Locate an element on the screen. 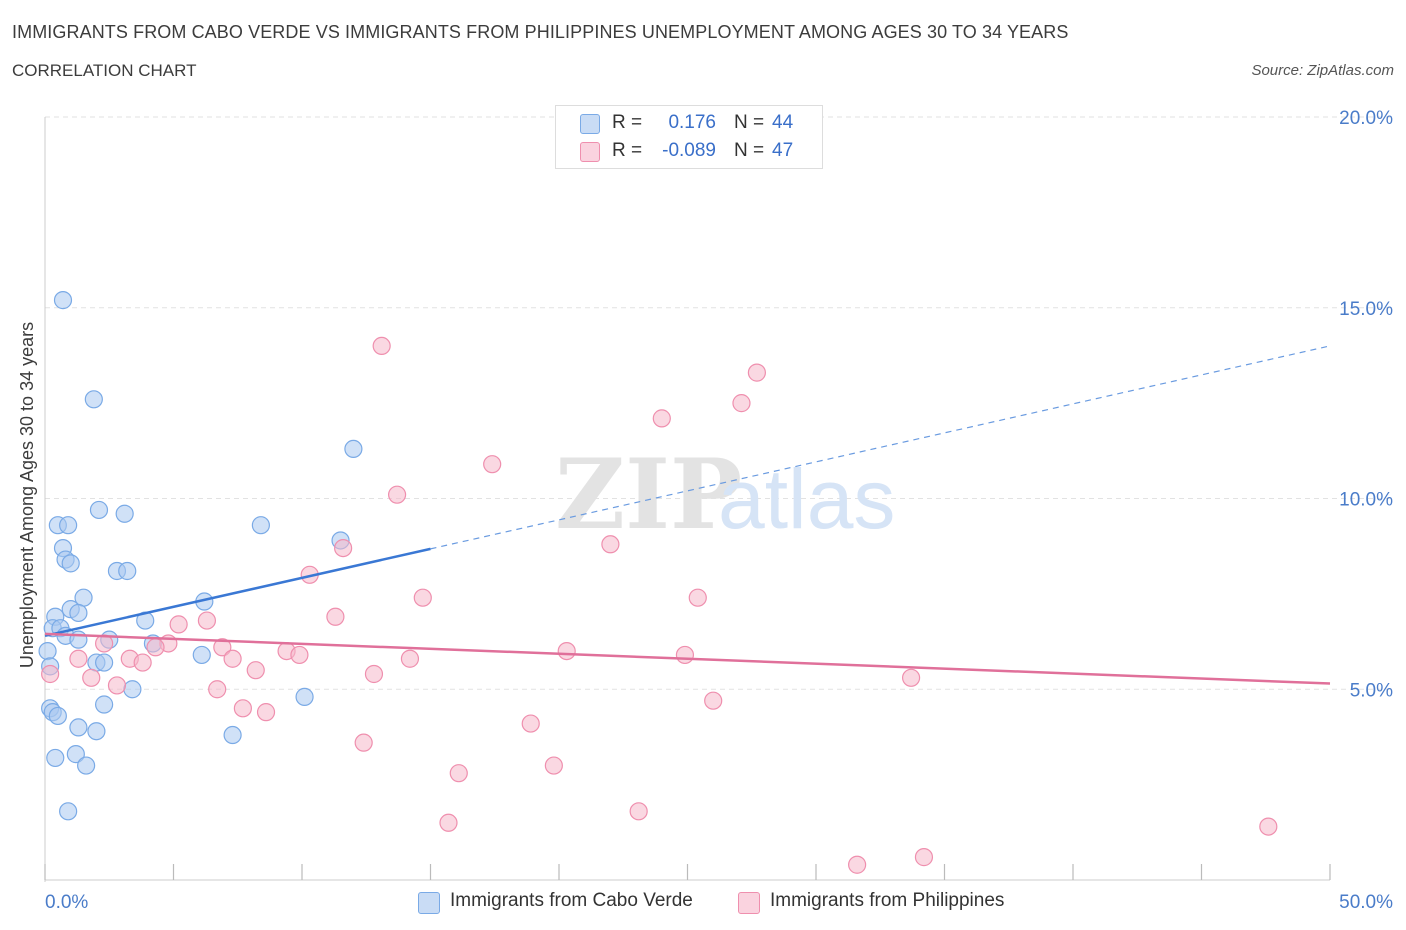  stats-legend: R = 0.176 N = 44 R = -0.089 N = 47 is located at coordinates (689, 137).